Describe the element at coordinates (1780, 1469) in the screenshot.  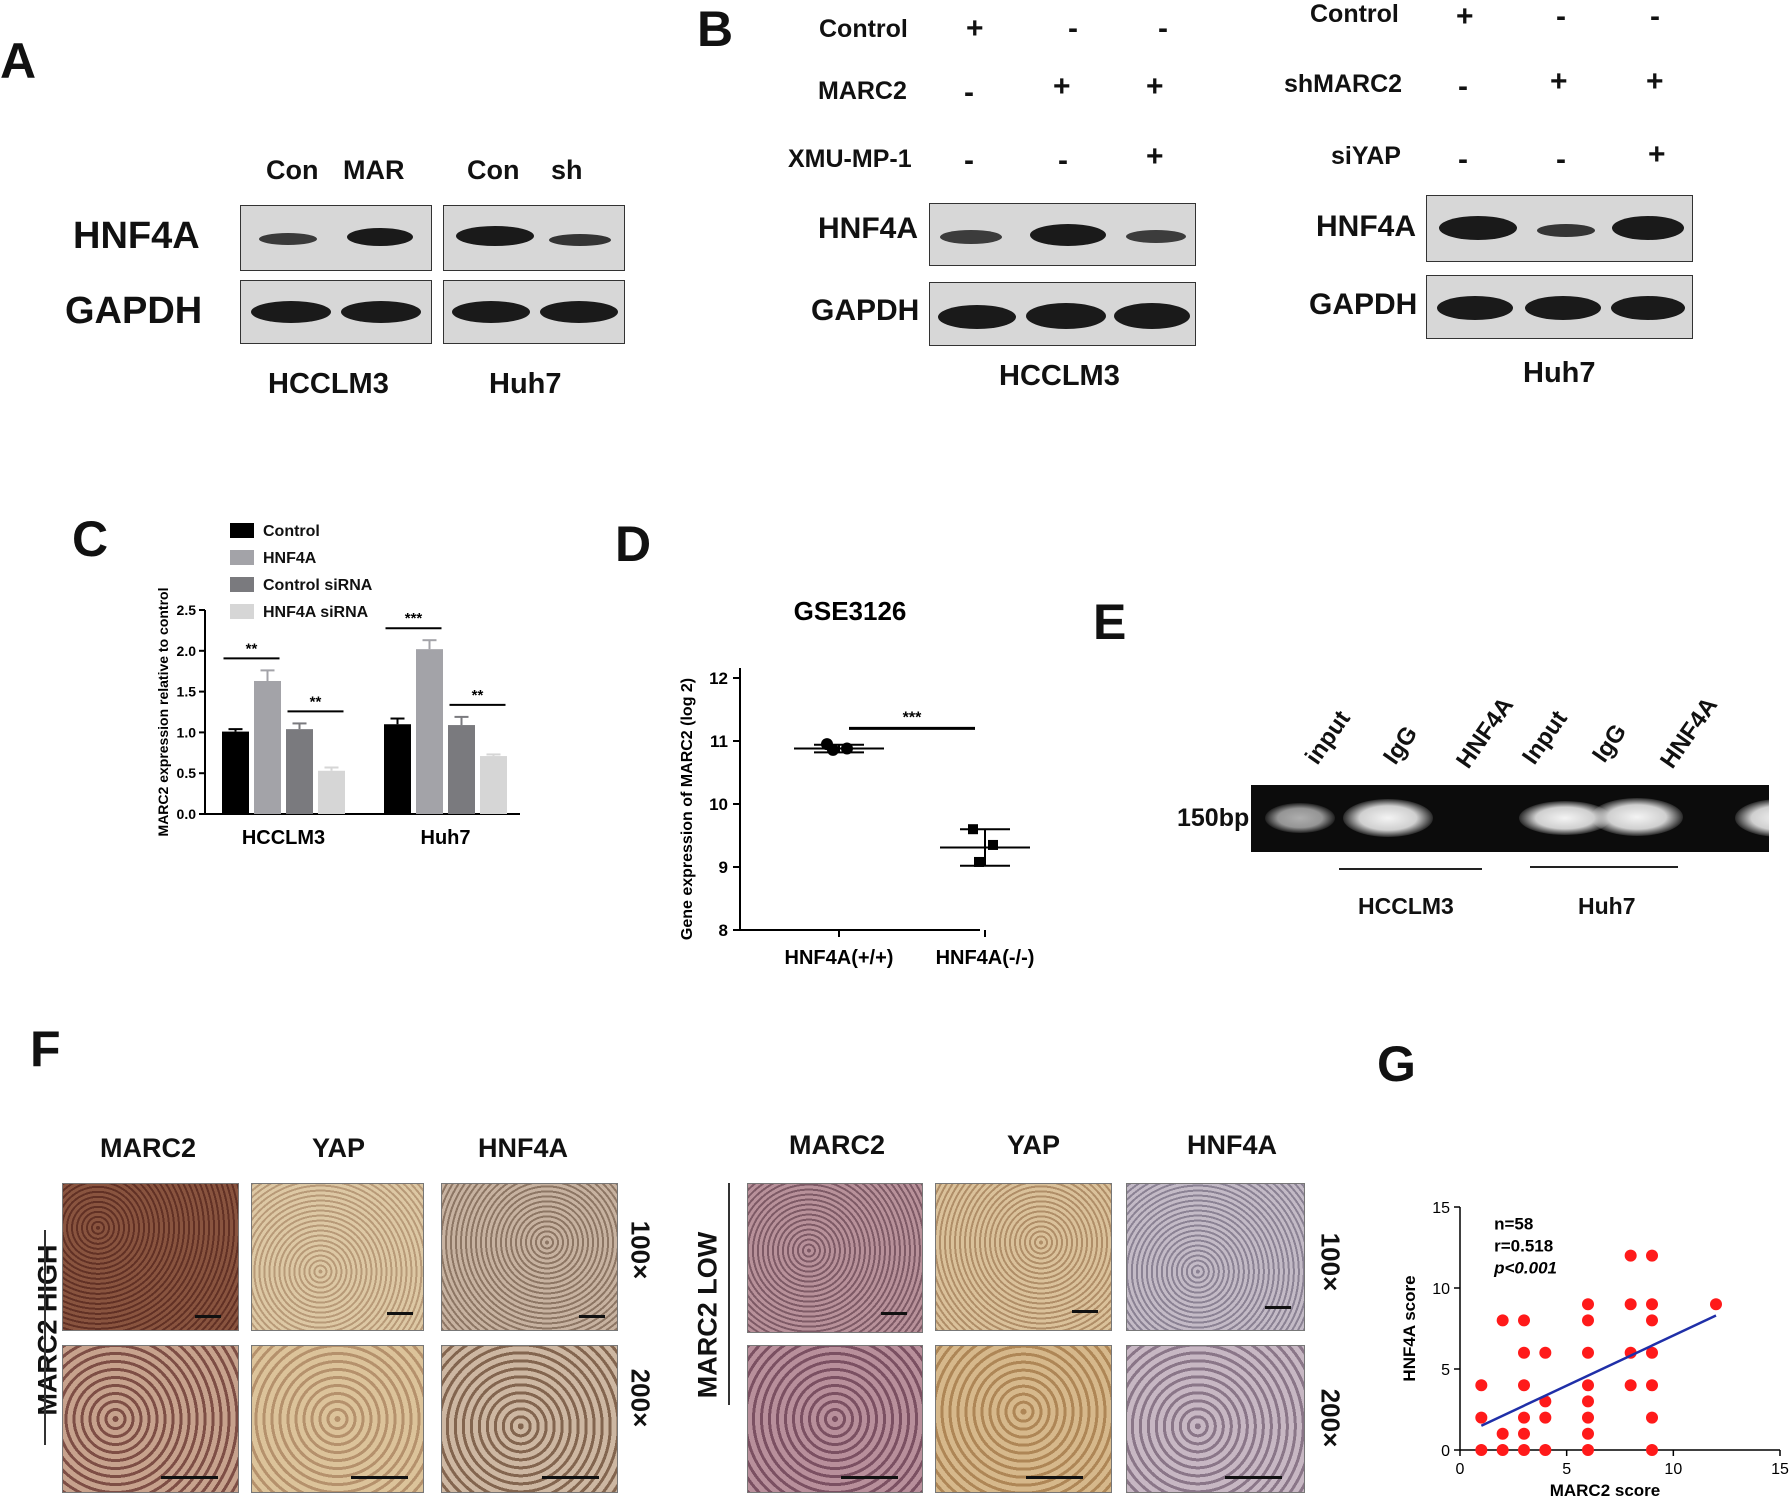
I see `x-tick-label: 15` at that location.